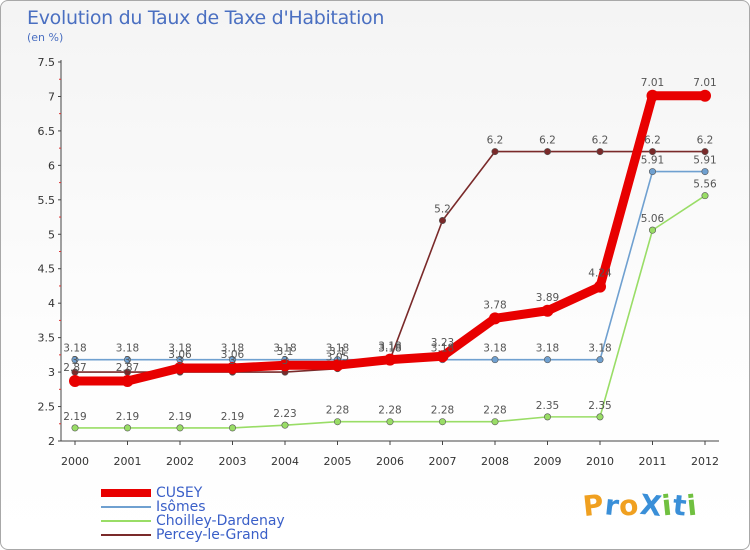 The width and height of the screenshot is (750, 550). Describe the element at coordinates (206, 18) in the screenshot. I see `chart-title: Evolution du Taux de Taxe d'Habitation` at that location.